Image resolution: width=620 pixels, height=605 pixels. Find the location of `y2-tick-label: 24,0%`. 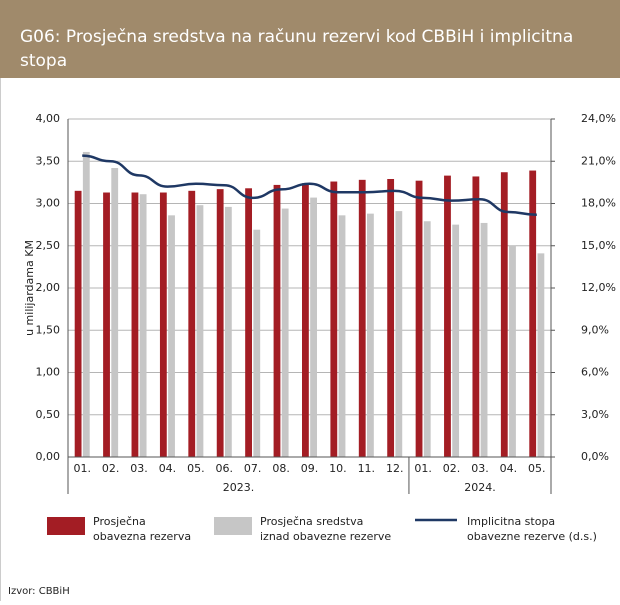

y2-tick-label: 24,0% is located at coordinates (598, 118).